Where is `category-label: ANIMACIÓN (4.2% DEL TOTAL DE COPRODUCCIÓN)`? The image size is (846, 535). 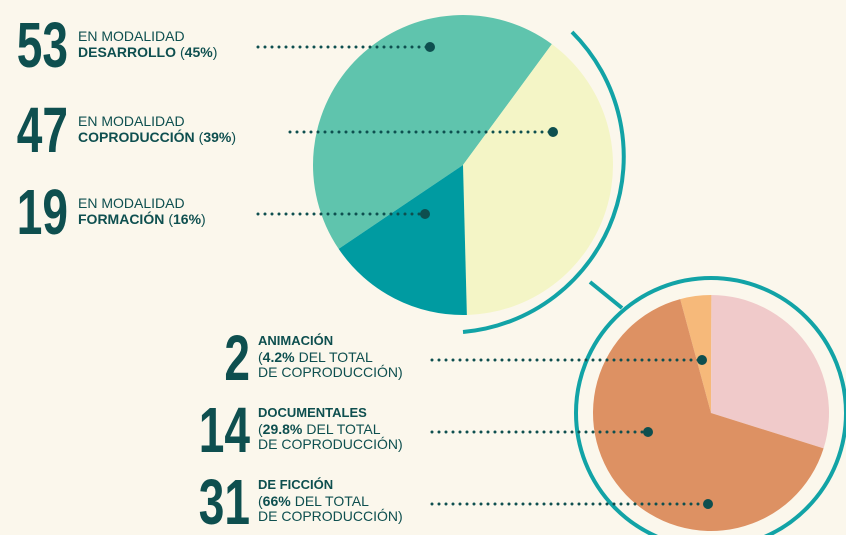
category-label: ANIMACIÓN (4.2% DEL TOTAL DE COPRODUCCIÓN) is located at coordinates (330, 356).